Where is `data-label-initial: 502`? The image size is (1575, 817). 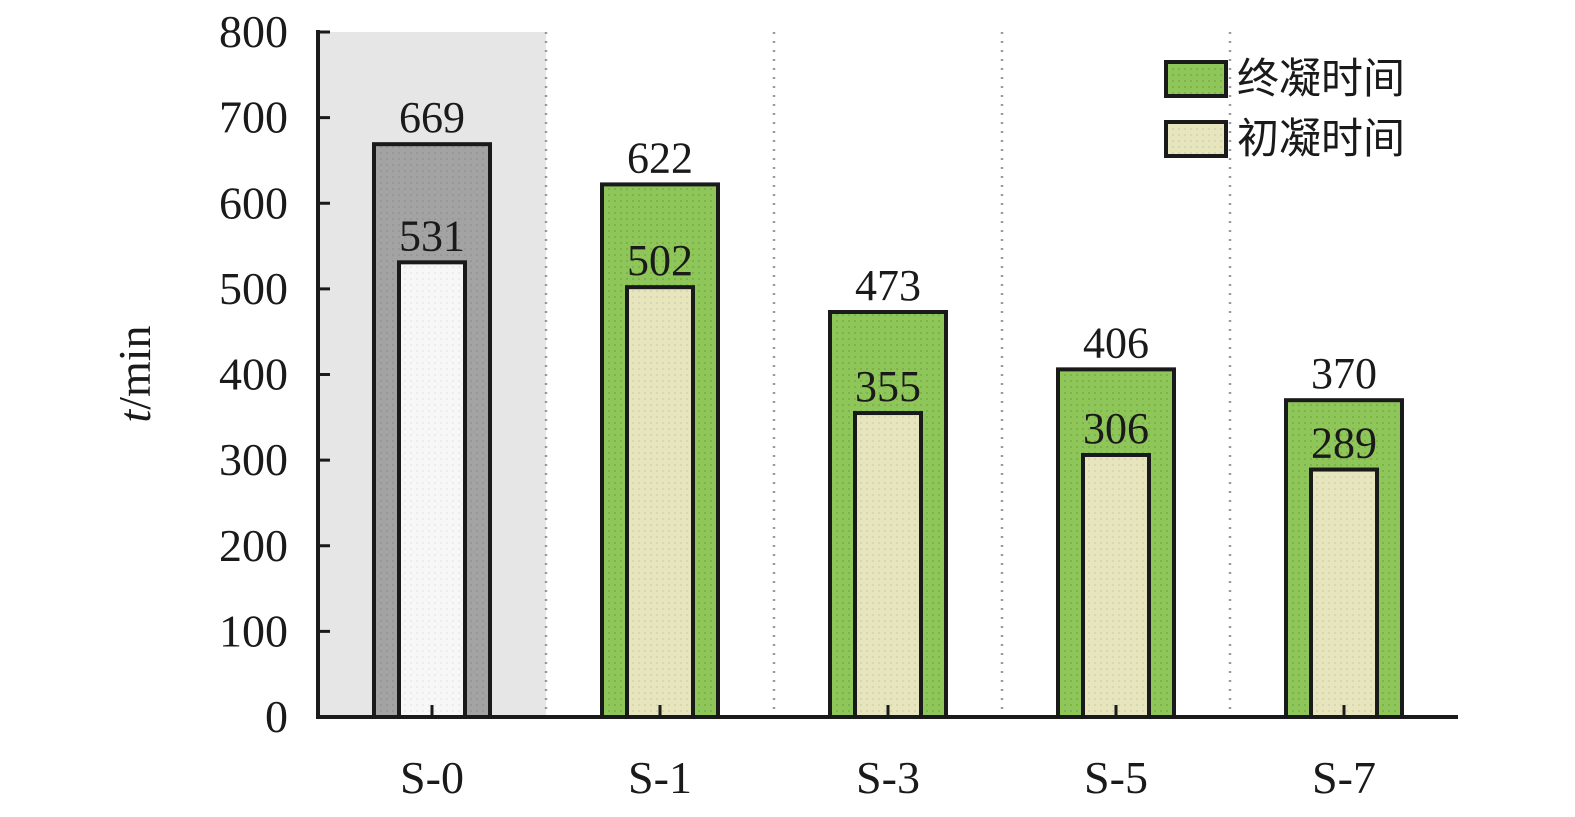
data-label-initial: 502 is located at coordinates (660, 260).